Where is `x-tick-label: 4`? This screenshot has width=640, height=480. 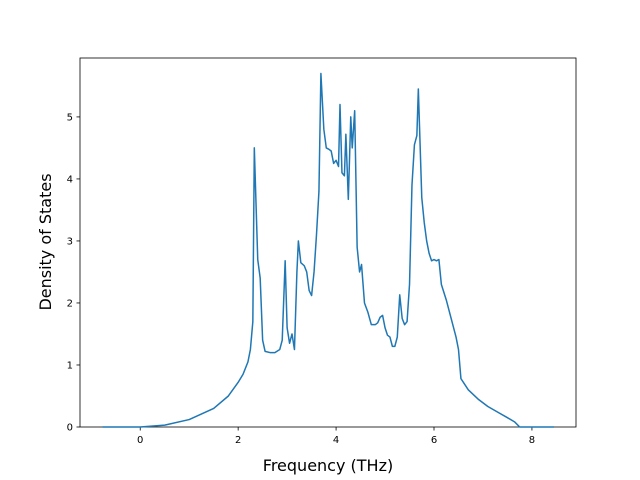
x-tick-label: 4 is located at coordinates (336, 440).